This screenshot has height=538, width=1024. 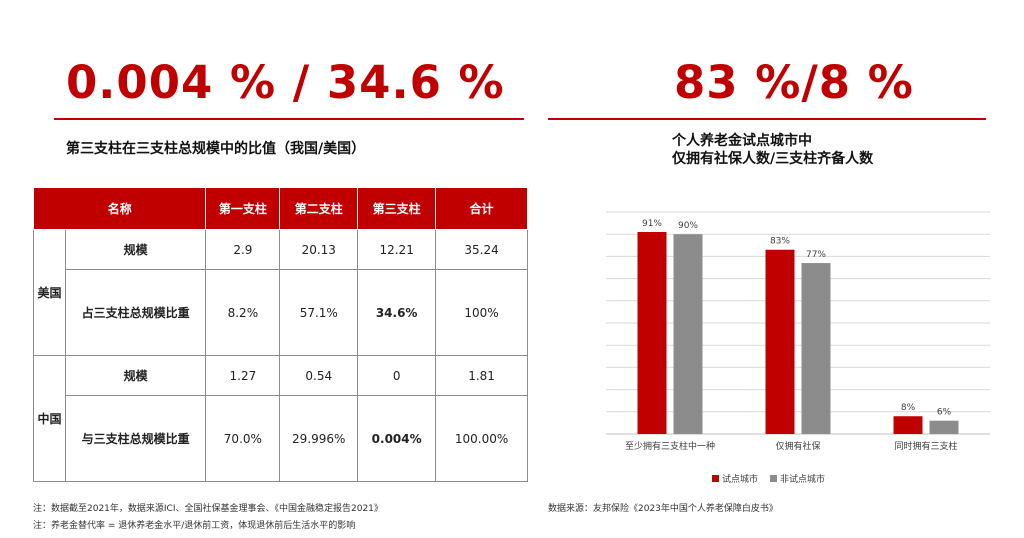 What do you see at coordinates (319, 208) in the screenshot?
I see `header-pillar-2: 第二支柱` at bounding box center [319, 208].